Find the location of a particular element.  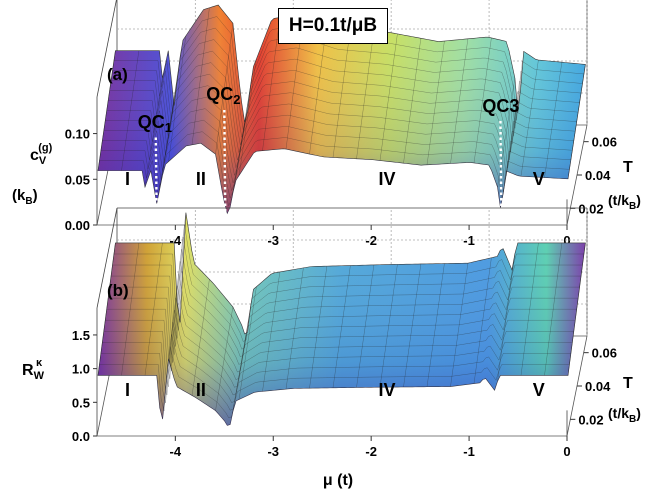

panel-a-label: (a) is located at coordinates (117, 74).